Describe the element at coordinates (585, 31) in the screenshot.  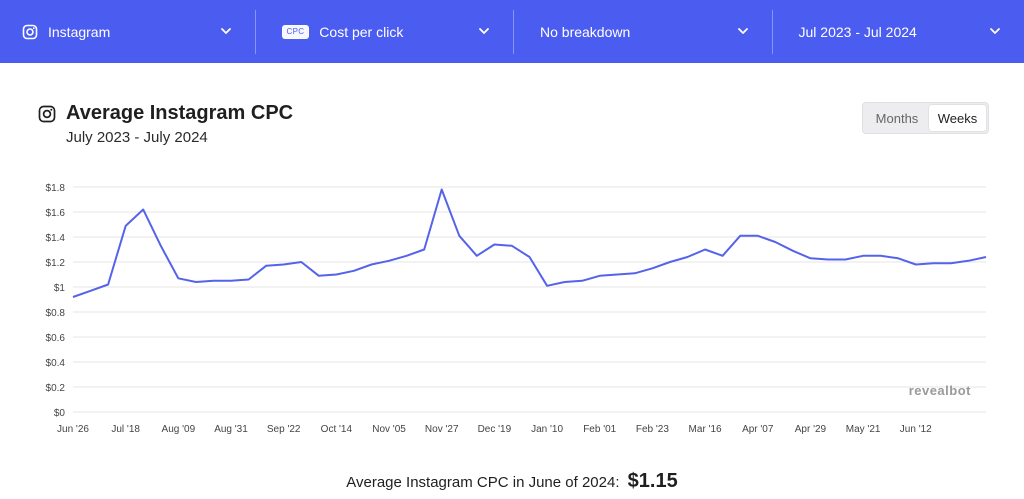
I see `breakdown-label: No breakdown` at that location.